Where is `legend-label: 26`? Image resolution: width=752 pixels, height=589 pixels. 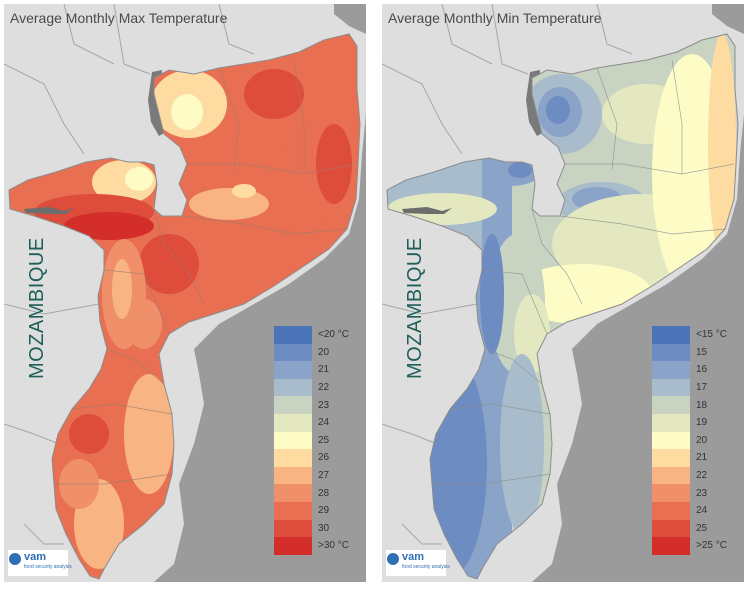
legend-label: 26 is located at coordinates (324, 458).